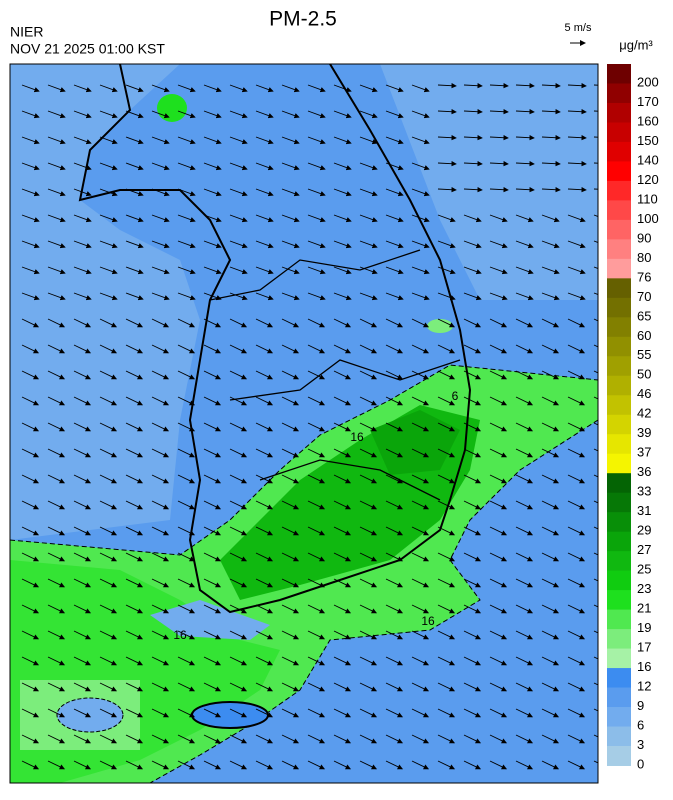 The image size is (673, 800). What do you see at coordinates (648, 179) in the screenshot?
I see `colorbar-label: 120` at bounding box center [648, 179].